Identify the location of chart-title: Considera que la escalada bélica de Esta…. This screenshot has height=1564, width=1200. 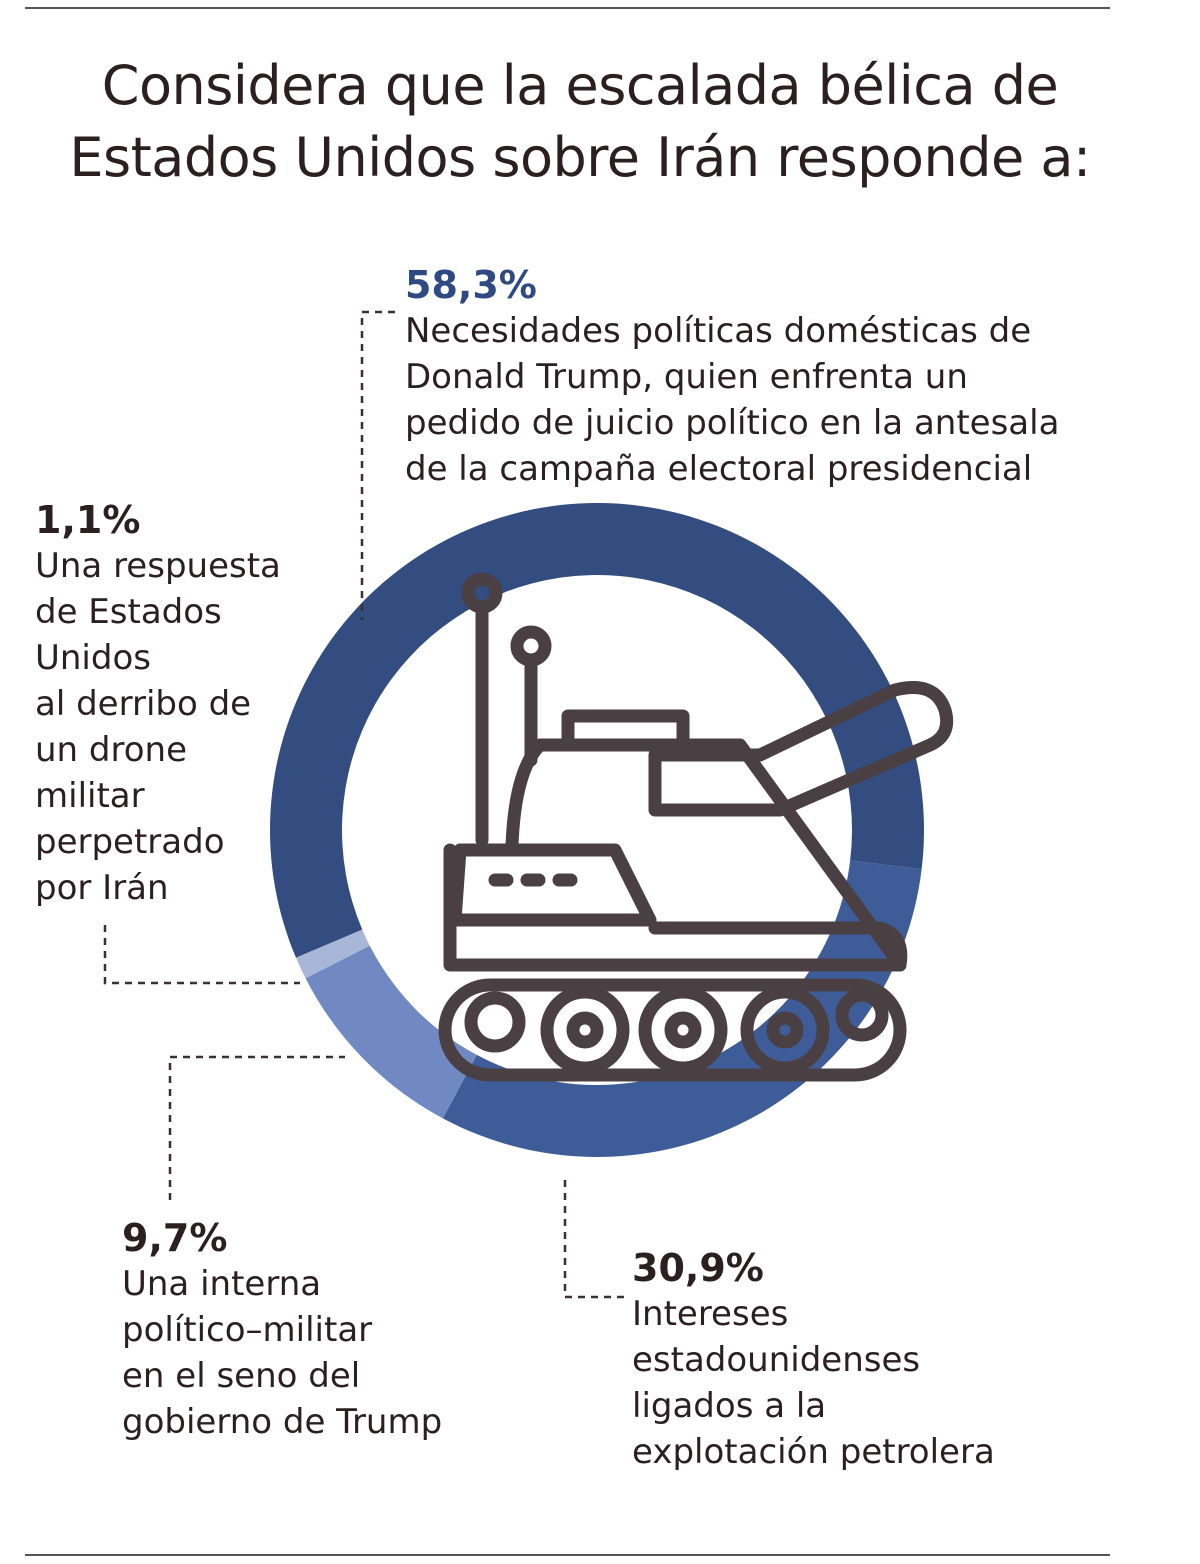
(580, 121).